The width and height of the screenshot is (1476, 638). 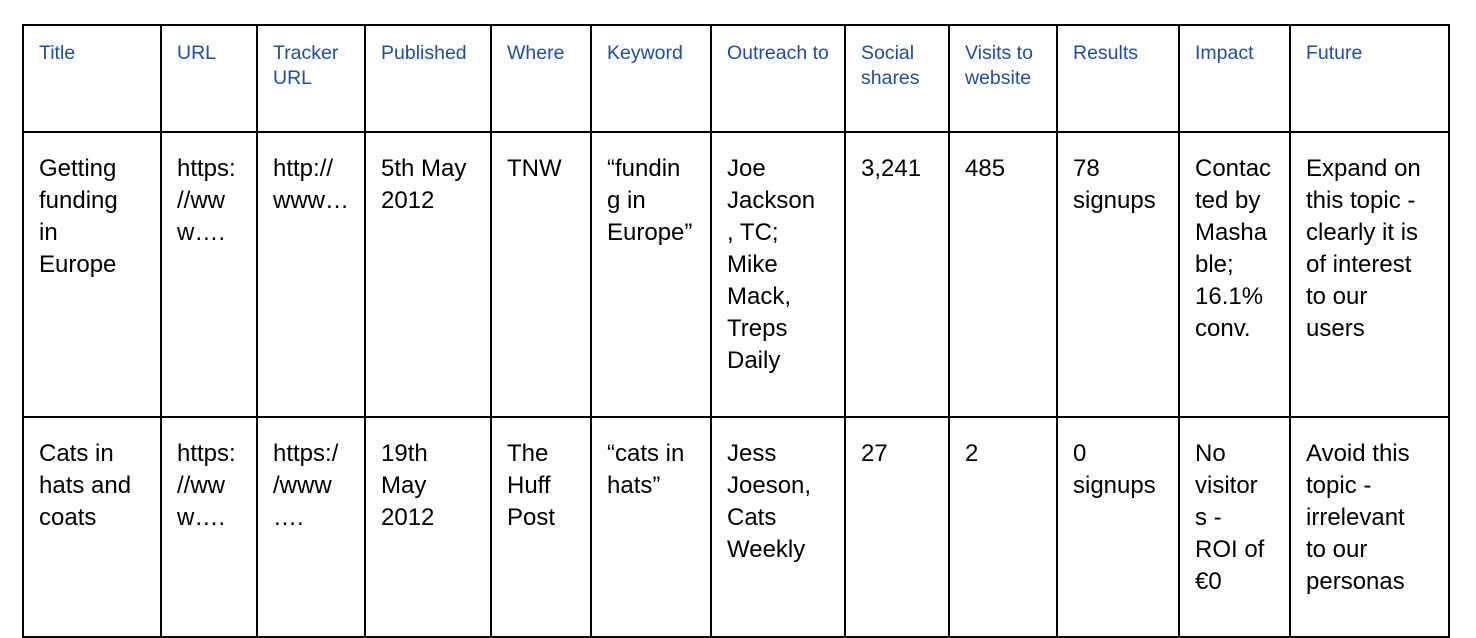 What do you see at coordinates (1118, 274) in the screenshot?
I see `cell-results: 78 signups` at bounding box center [1118, 274].